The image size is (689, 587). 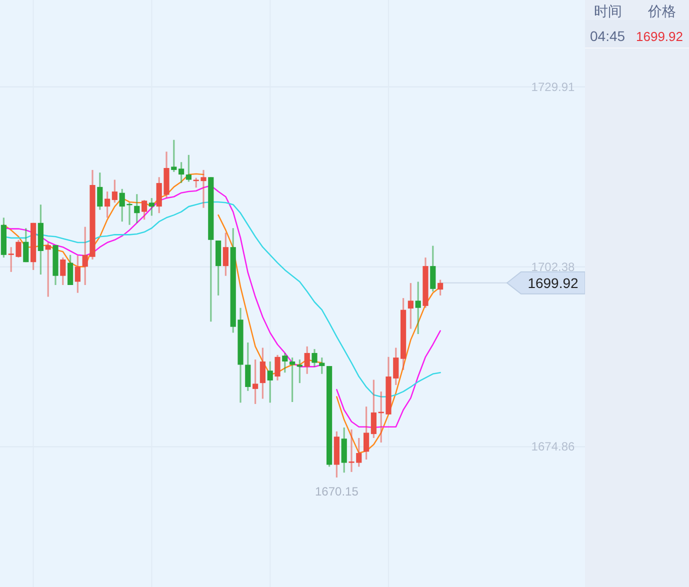 I want to click on text: 价格, so click(x=661, y=11).